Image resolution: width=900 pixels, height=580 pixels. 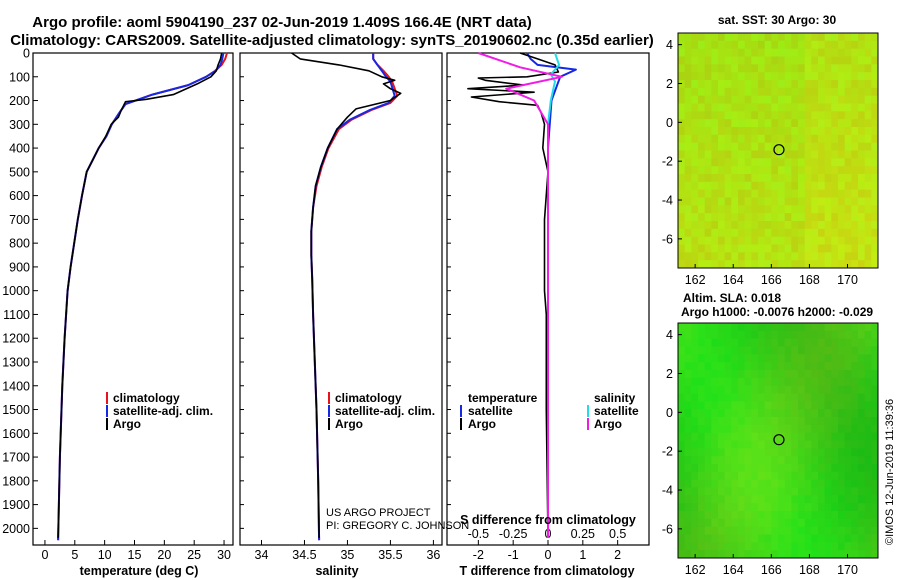 I want to click on map-lon-label: 164, so click(x=733, y=280).